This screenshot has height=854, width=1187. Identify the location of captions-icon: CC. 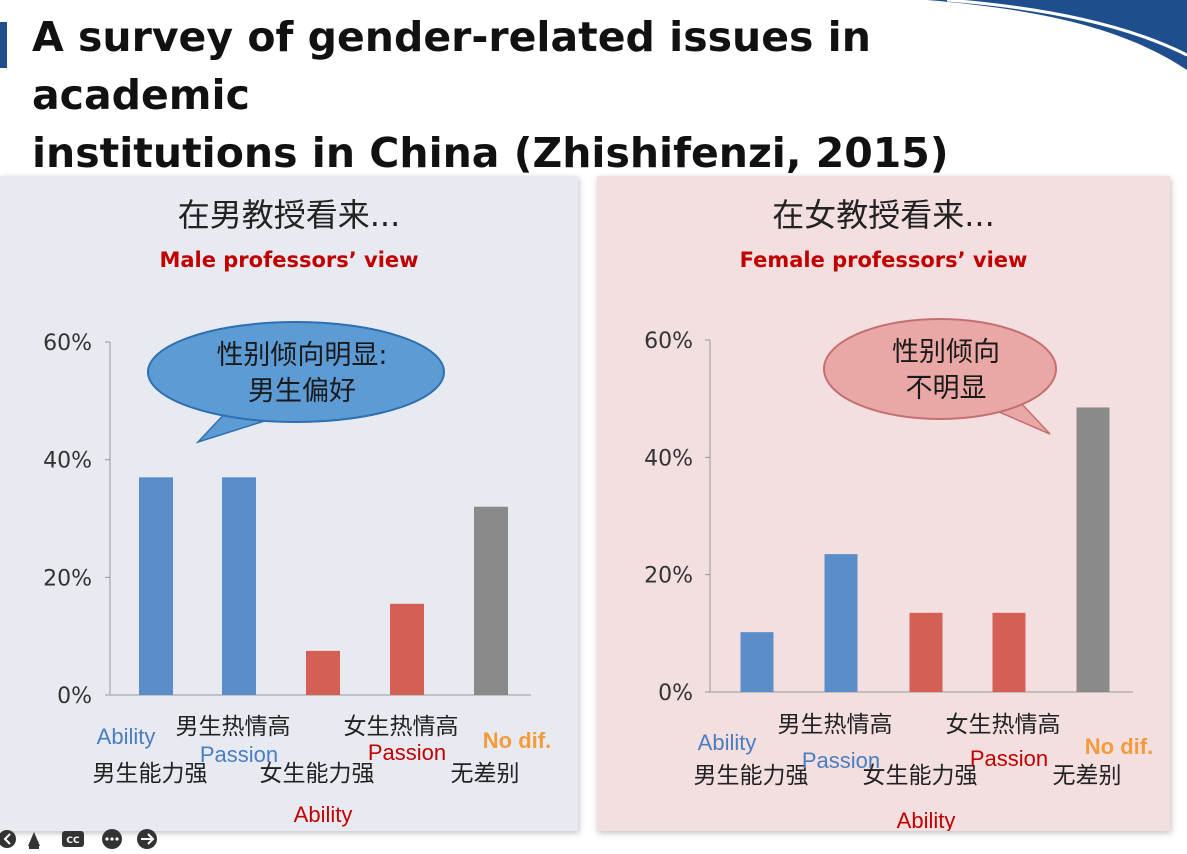
(73, 839).